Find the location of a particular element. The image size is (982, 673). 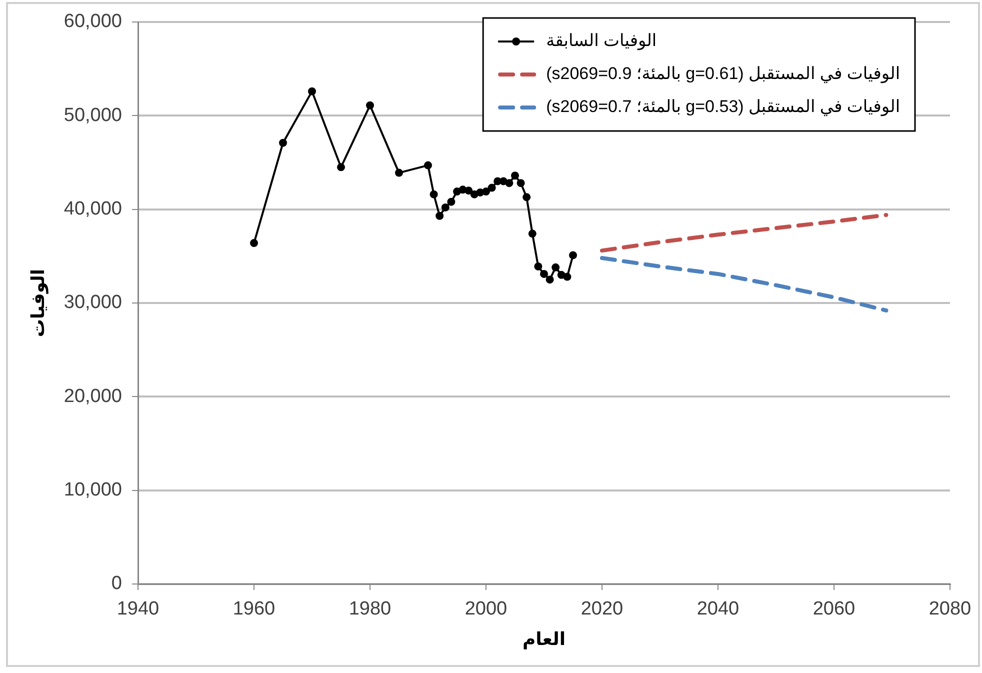

legend-label: الوفيات في المستقبل (g=0.53 بالمئة؛ s2069=0.7) is located at coordinates (723, 107).